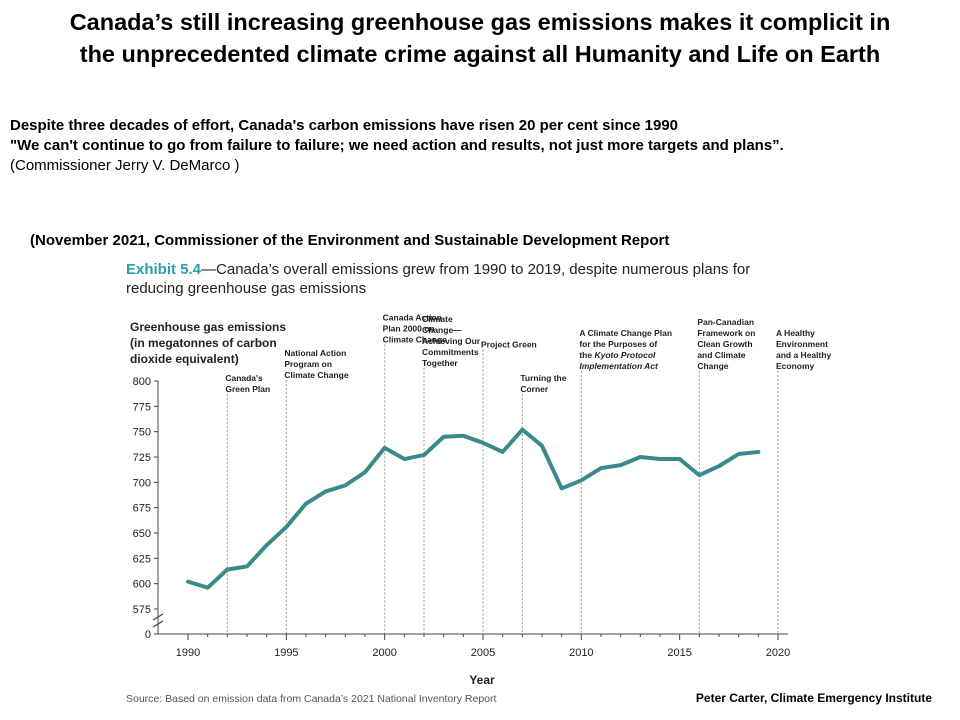  I want to click on x-tick-label: 1995, so click(286, 653).